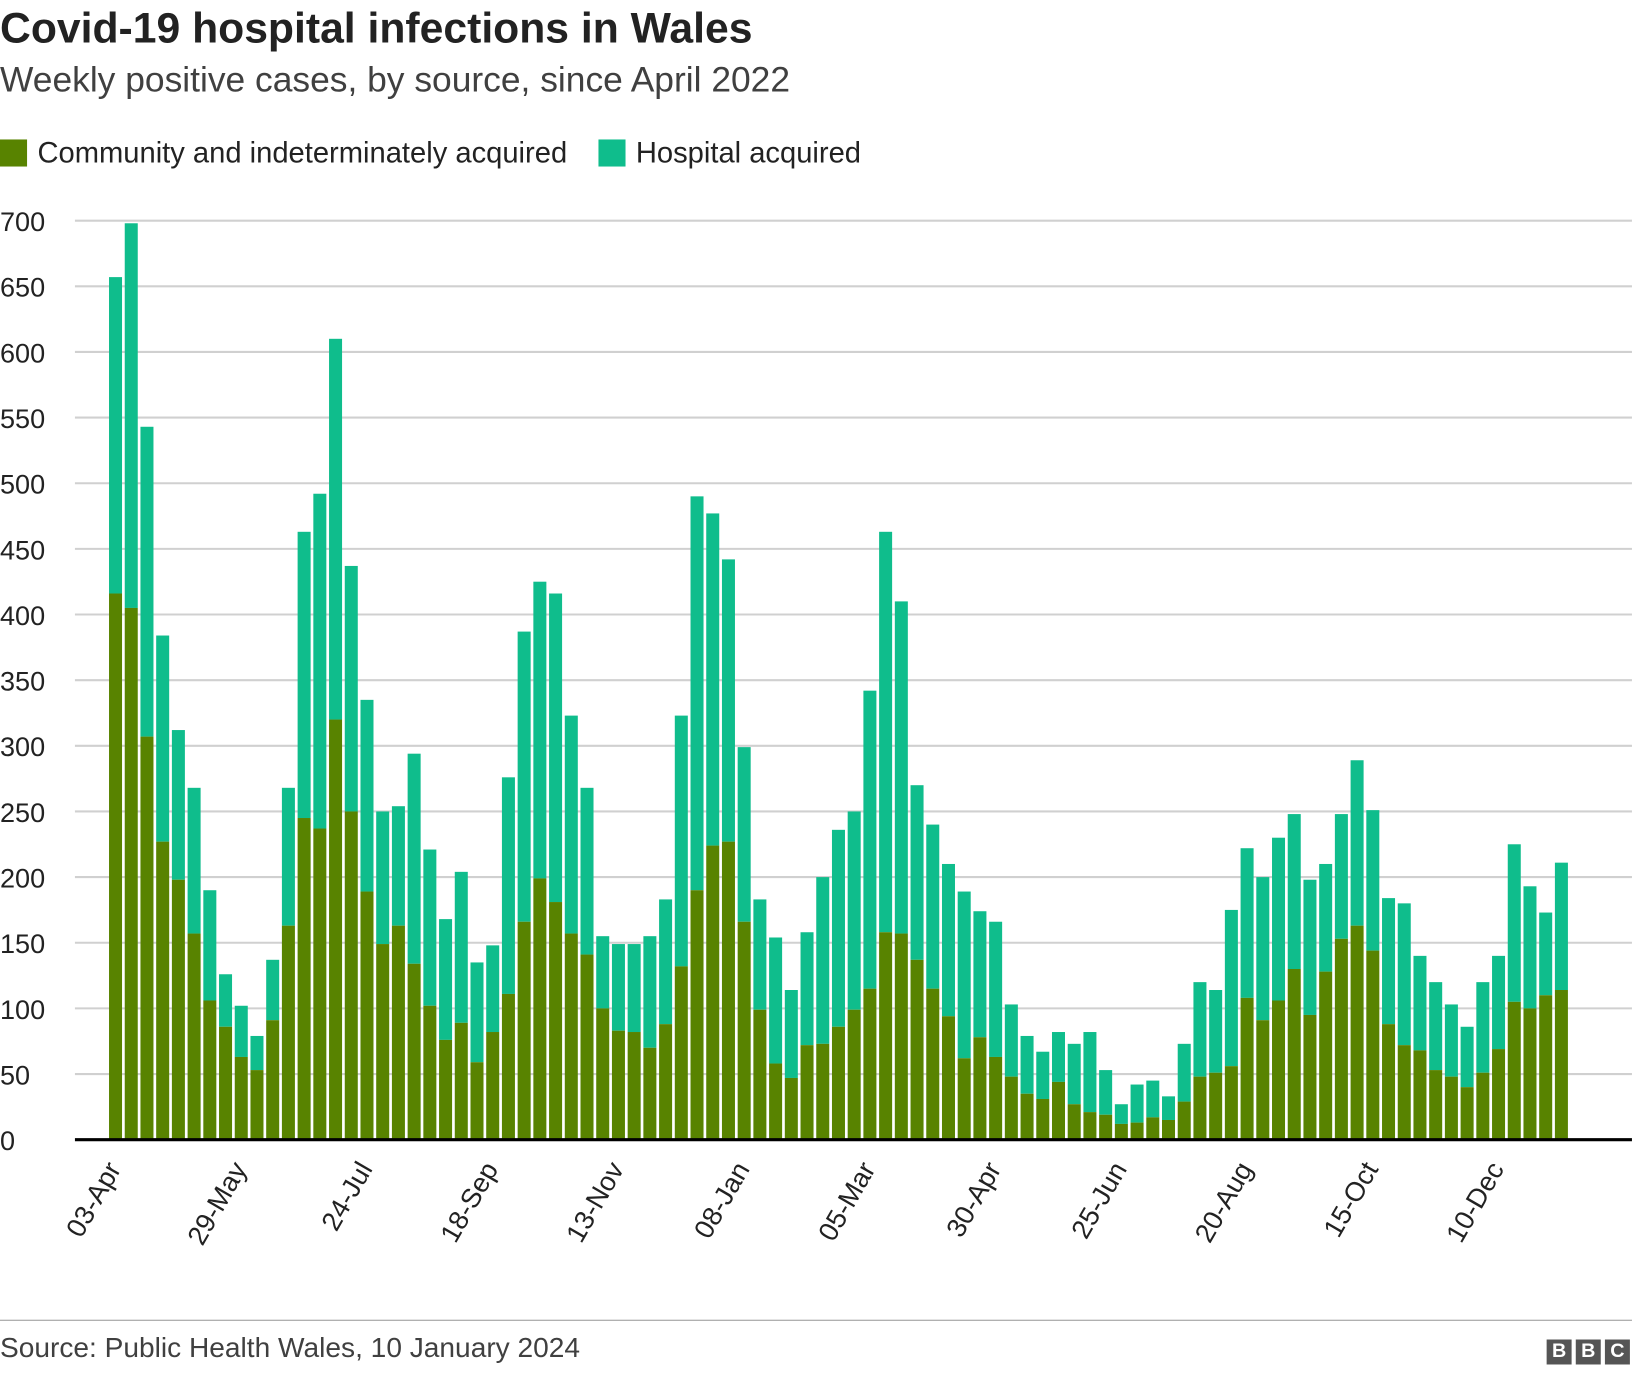 This screenshot has width=1632, height=1376. What do you see at coordinates (22, 747) in the screenshot?
I see `y-tick-label: 300` at bounding box center [22, 747].